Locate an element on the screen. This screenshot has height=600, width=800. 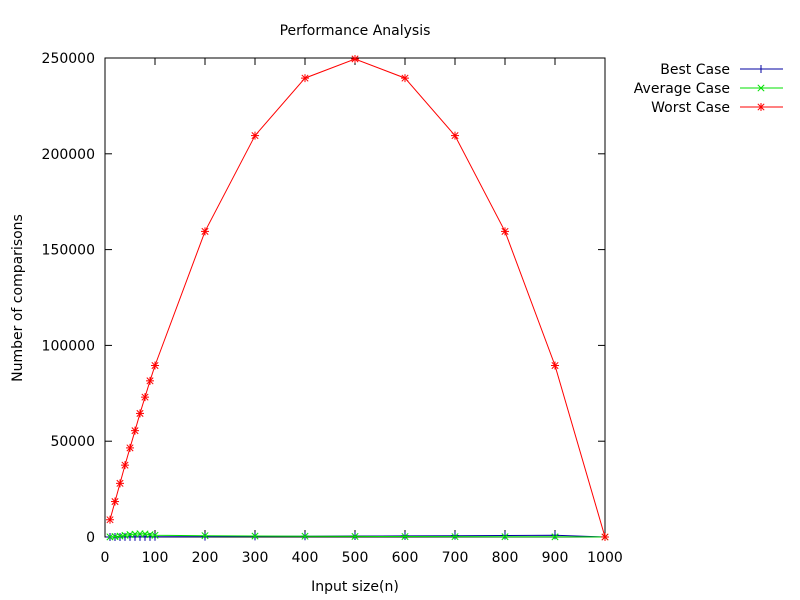
x-tick-label: 0 is located at coordinates (105, 558).